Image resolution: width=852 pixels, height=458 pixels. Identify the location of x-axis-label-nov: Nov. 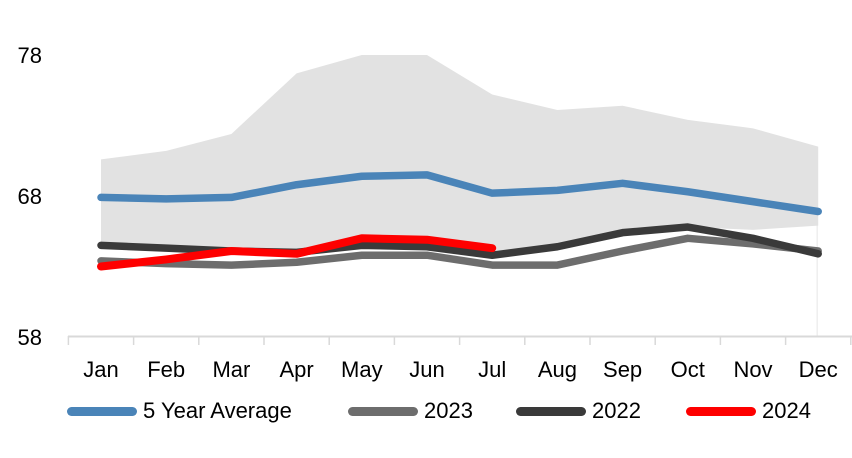
(752, 369).